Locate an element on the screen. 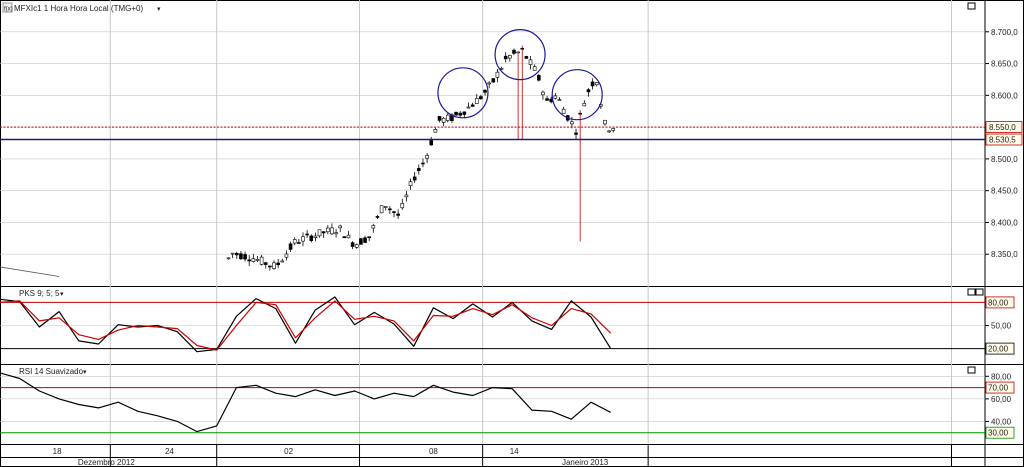 This screenshot has width=1024, height=467. stoch-level-tag: 20,00 is located at coordinates (1000, 348).